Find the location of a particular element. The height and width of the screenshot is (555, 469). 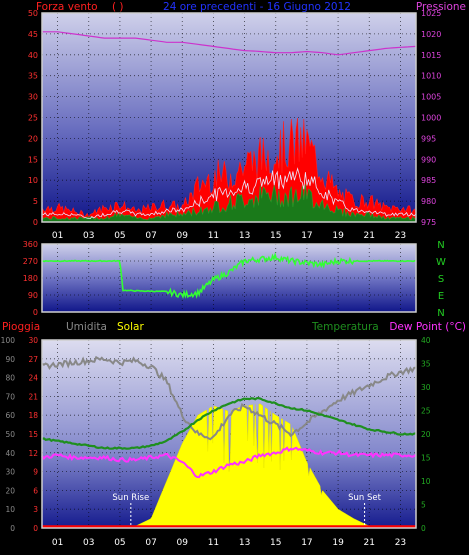

rain-tick-label: 21 is located at coordinates (33, 396).